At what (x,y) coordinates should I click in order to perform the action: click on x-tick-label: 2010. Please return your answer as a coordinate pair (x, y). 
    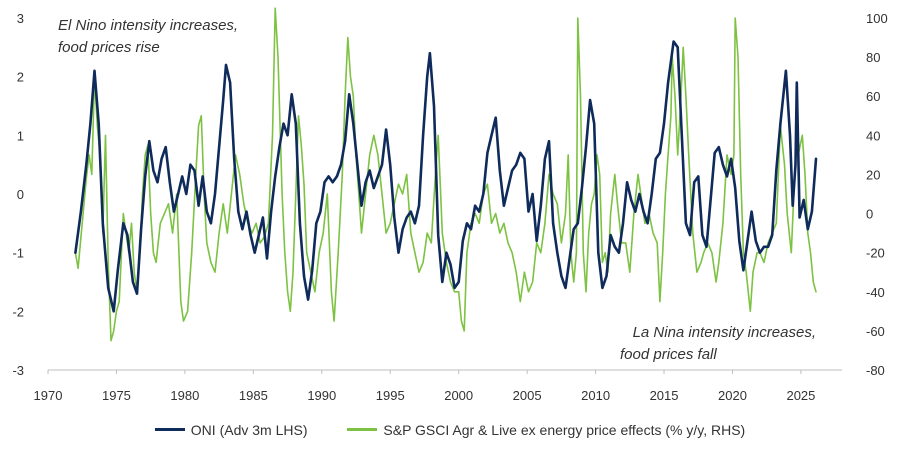
    Looking at the image, I should click on (595, 395).